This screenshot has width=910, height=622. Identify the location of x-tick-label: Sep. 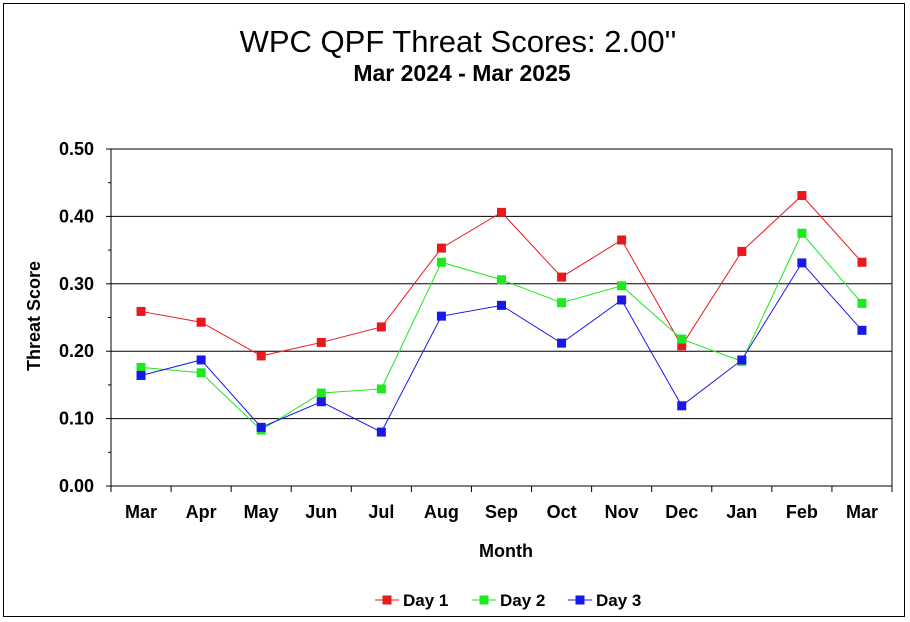
(501, 512).